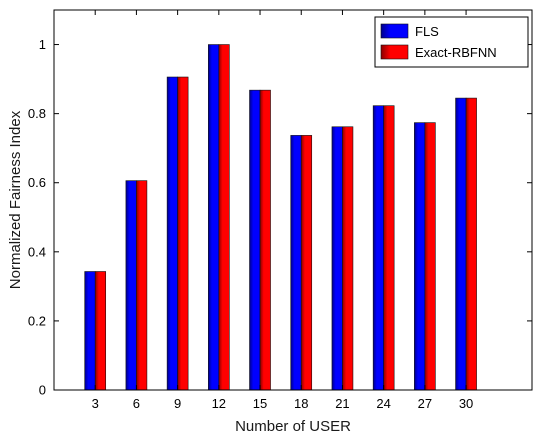  I want to click on legend: FLS Exact-RBFNN, so click(451, 42).